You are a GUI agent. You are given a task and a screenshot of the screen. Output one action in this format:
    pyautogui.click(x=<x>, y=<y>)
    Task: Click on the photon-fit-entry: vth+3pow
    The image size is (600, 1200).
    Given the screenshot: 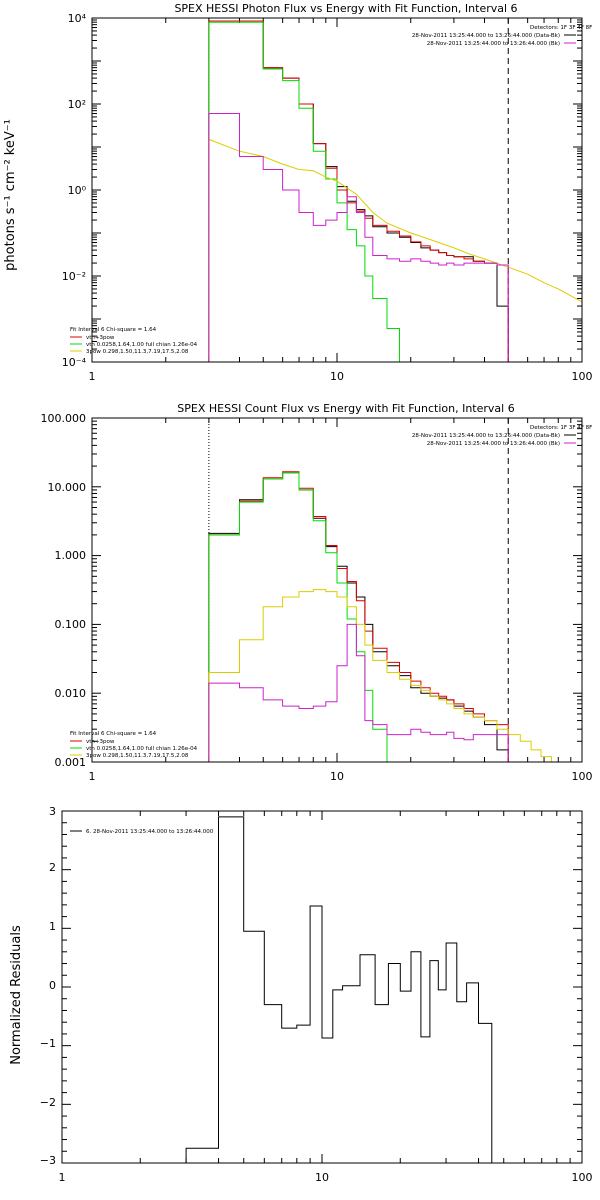 What is the action you would take?
    pyautogui.click(x=100, y=338)
    